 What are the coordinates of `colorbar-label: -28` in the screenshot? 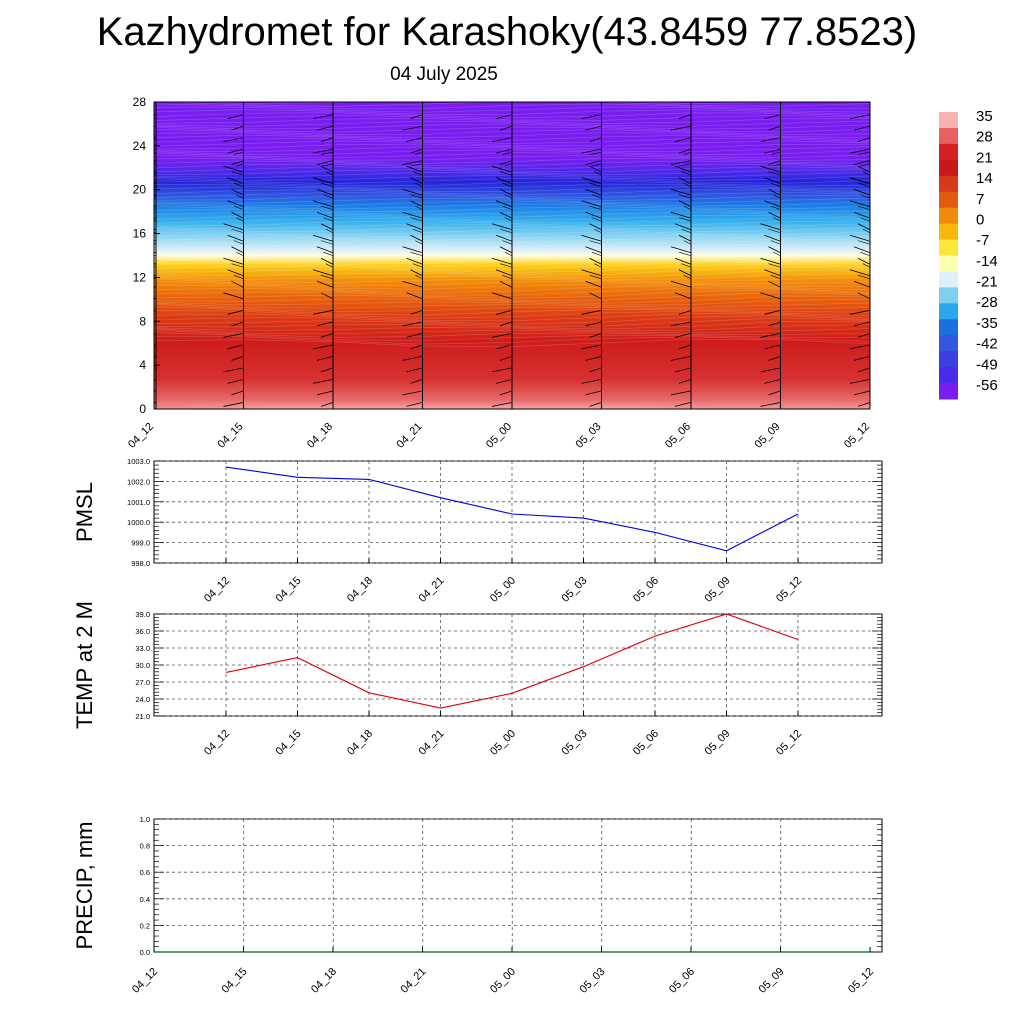 It's located at (987, 302).